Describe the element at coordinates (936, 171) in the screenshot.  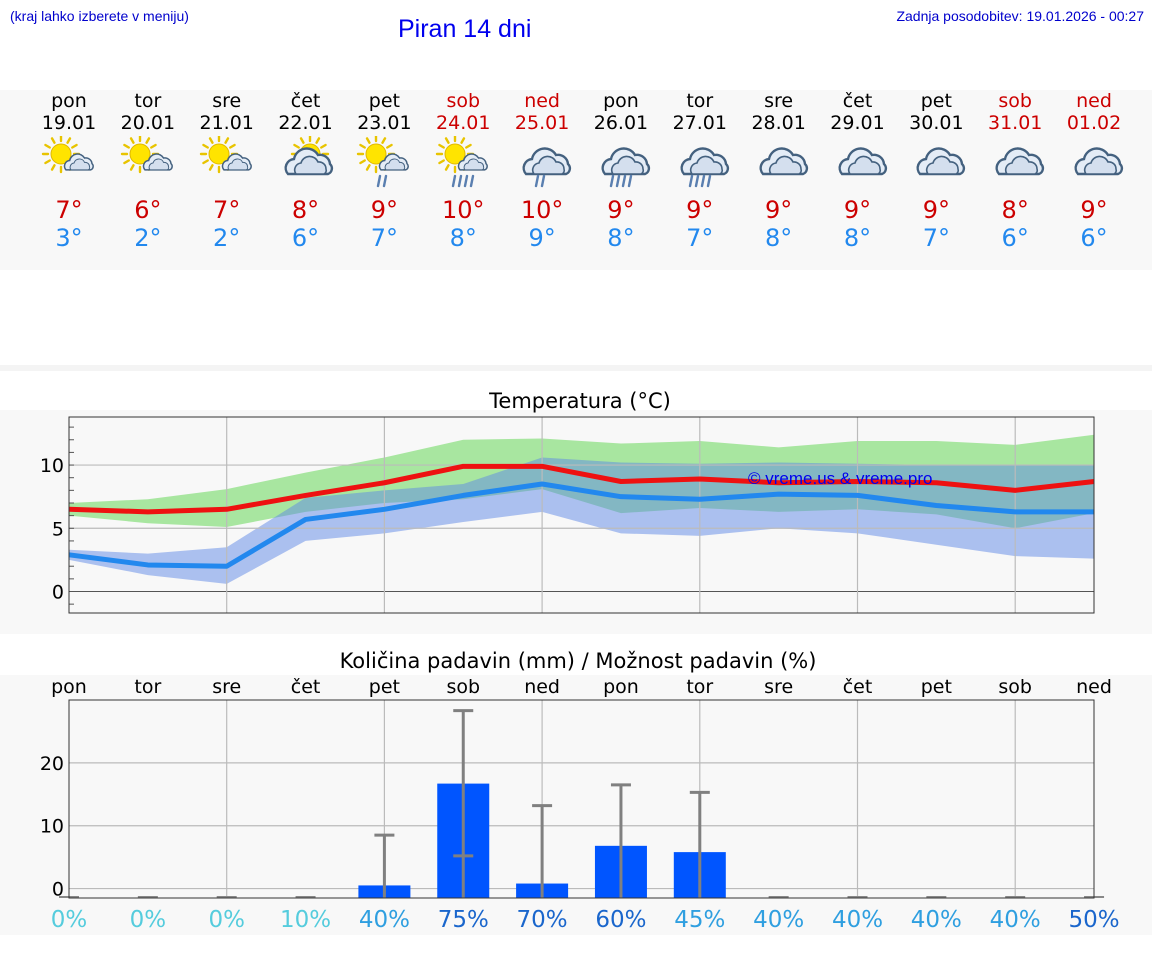
I see `day-column: pet 30.01 9° 7°` at that location.